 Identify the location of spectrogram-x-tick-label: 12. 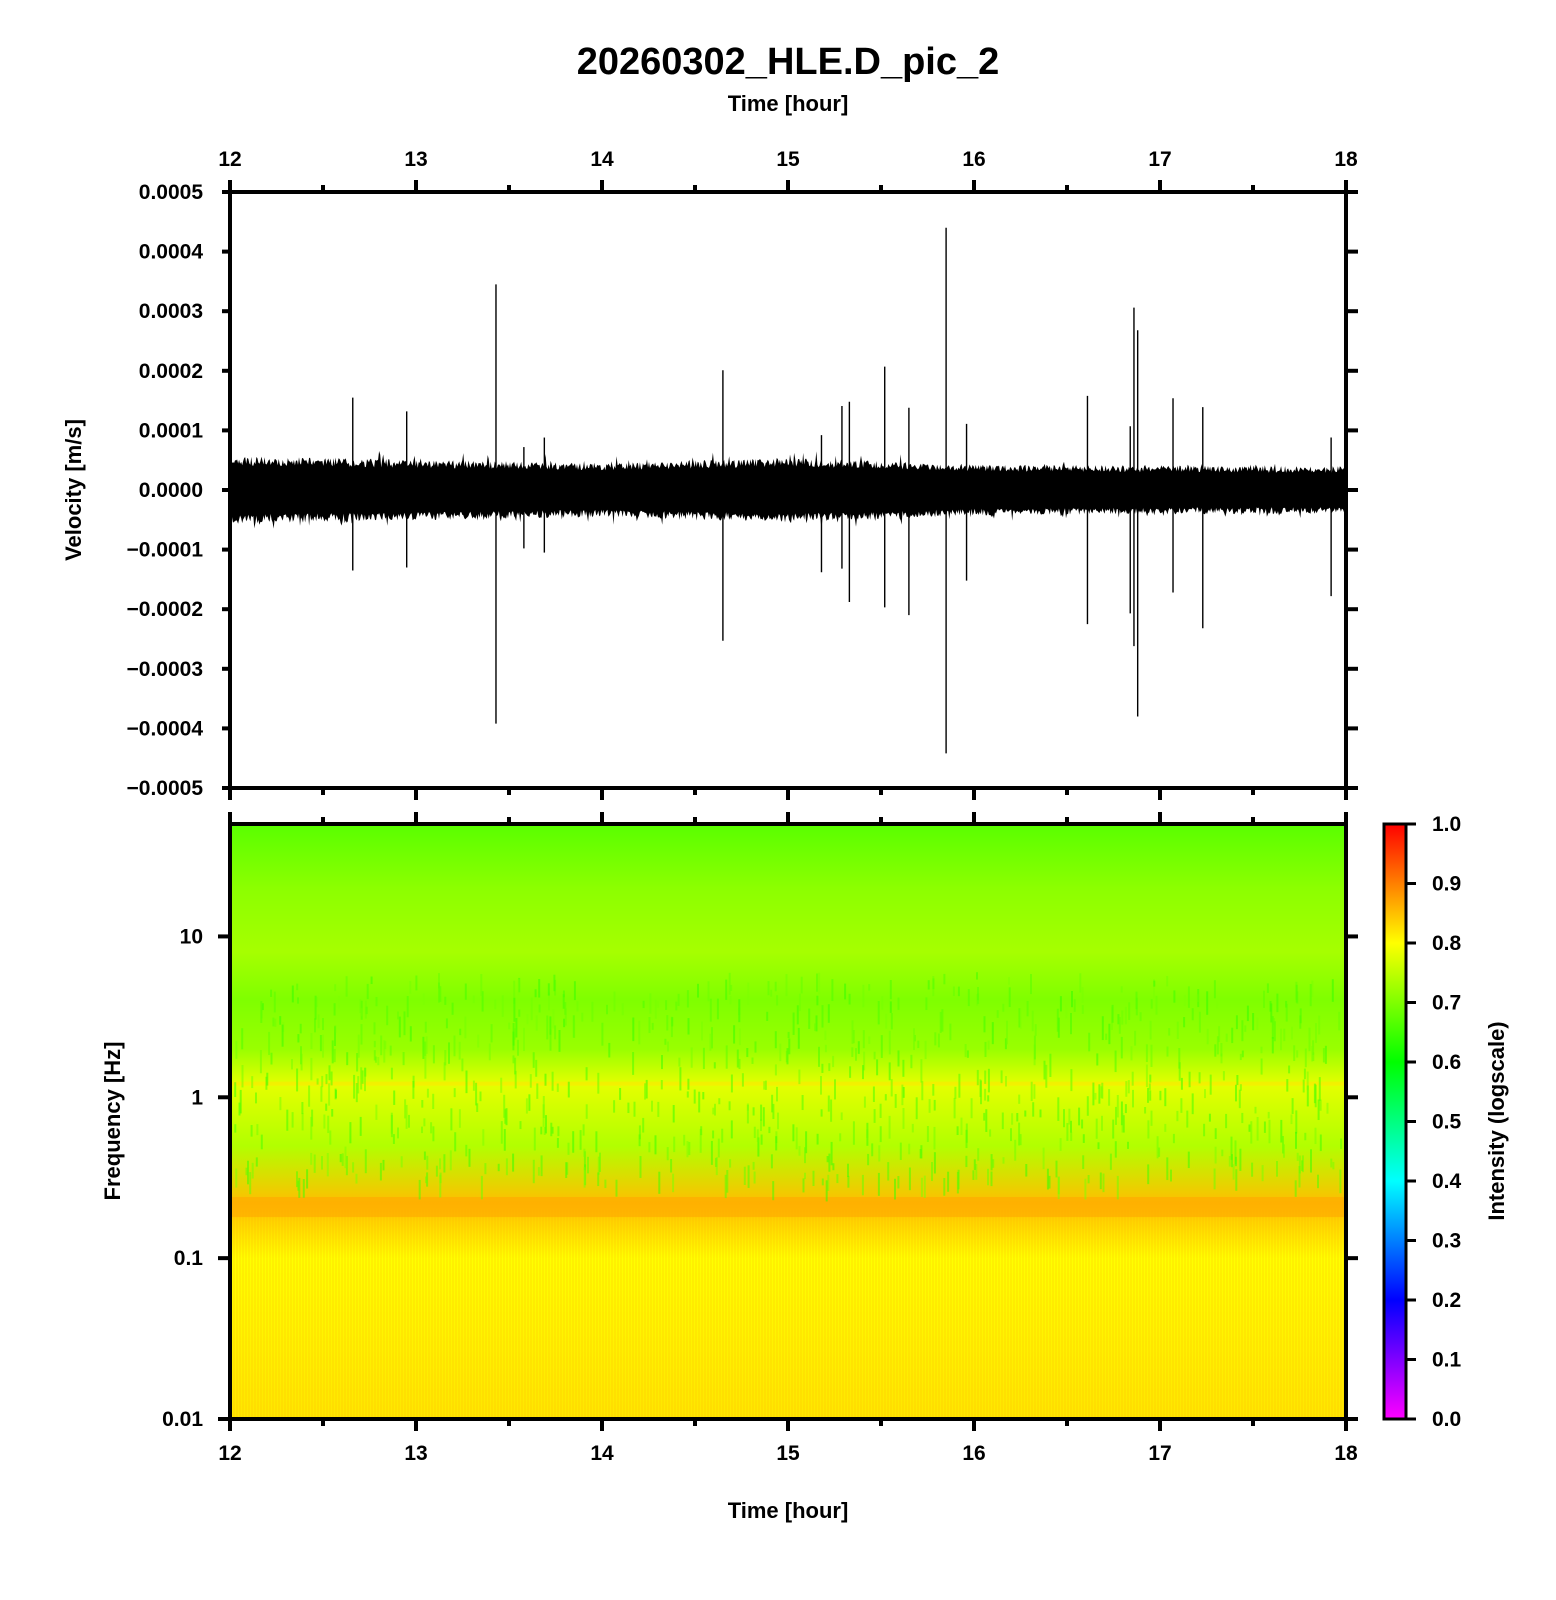
(229, 1453).